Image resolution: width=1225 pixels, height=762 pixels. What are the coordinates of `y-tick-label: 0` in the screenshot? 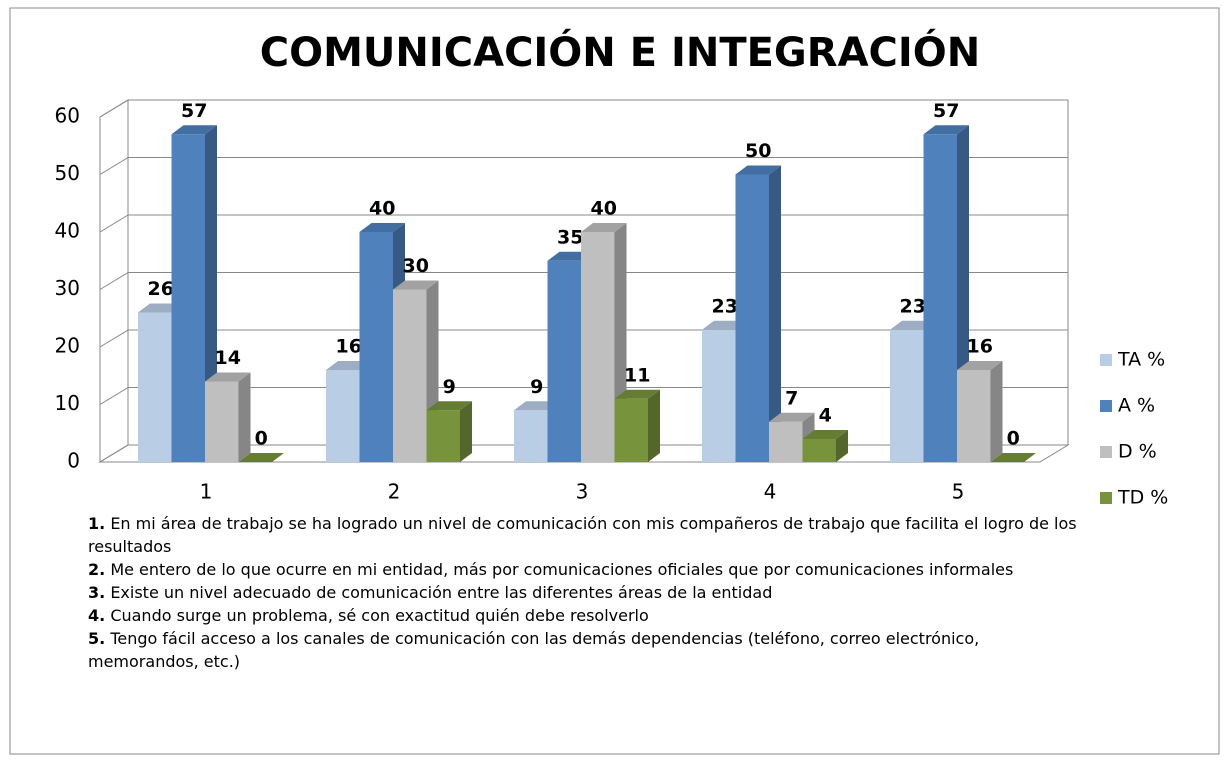 It's located at (73, 461).